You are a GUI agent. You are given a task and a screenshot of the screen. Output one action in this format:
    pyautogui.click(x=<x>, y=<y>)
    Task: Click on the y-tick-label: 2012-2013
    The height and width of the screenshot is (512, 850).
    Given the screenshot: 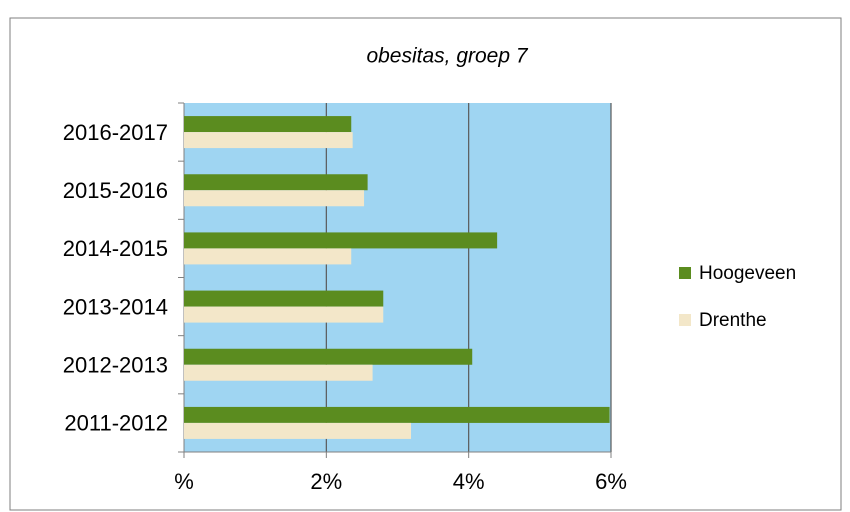 What is the action you would take?
    pyautogui.click(x=115, y=365)
    